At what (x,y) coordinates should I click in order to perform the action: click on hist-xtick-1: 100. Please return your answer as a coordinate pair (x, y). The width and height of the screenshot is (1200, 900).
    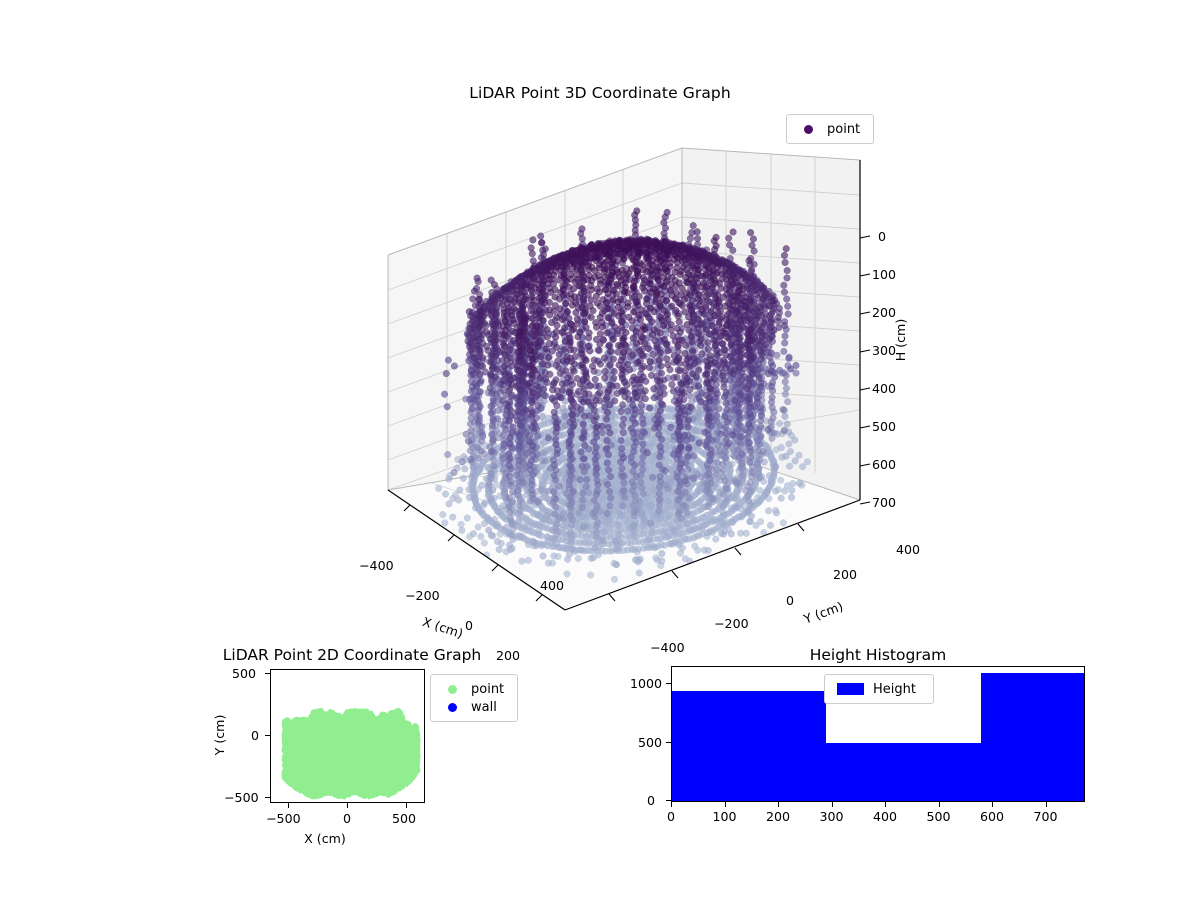
    Looking at the image, I should click on (724, 816).